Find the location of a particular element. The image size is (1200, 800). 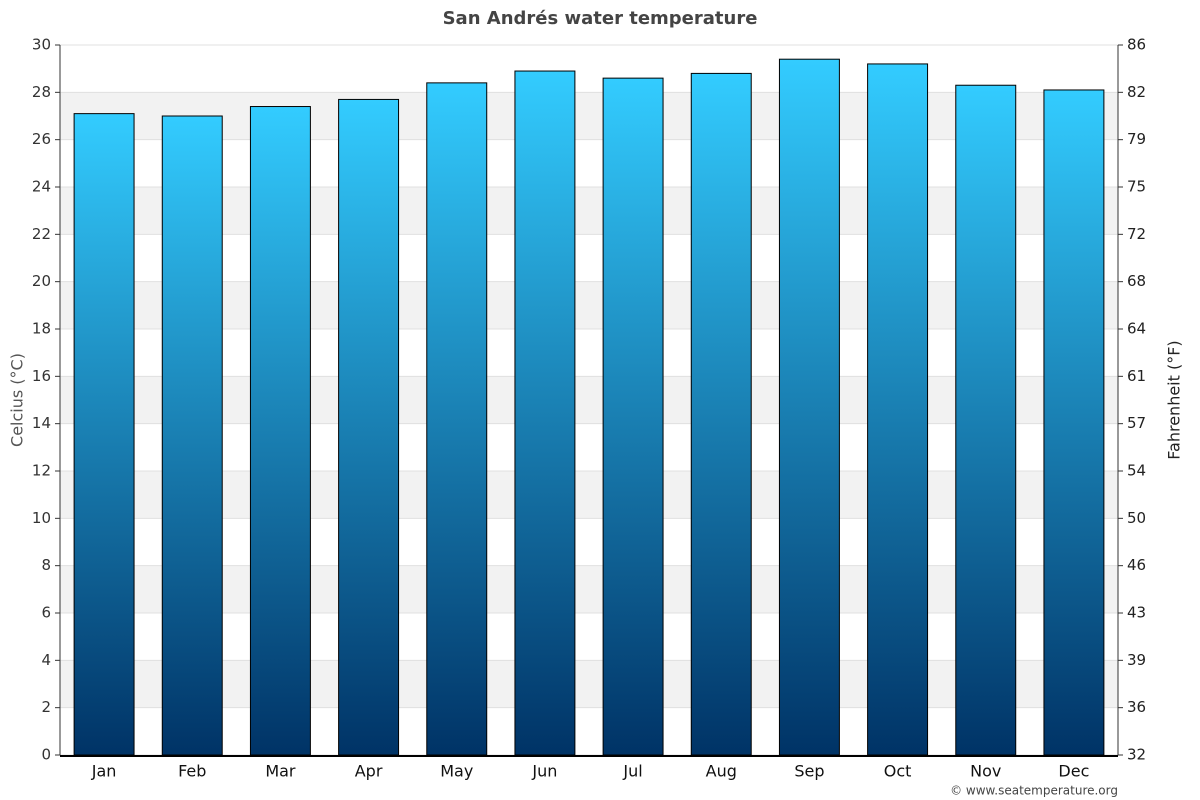

y-tick-label: 22 is located at coordinates (41, 234).